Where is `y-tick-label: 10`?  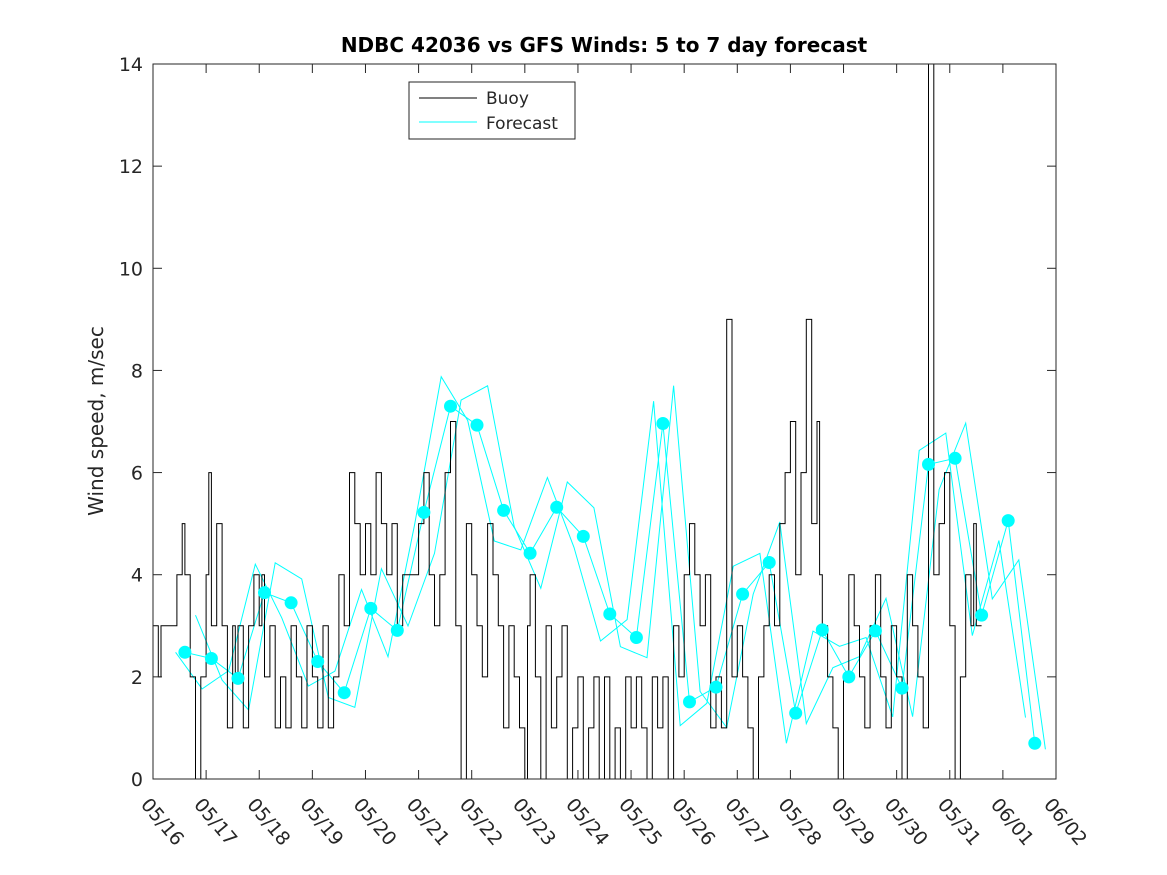 y-tick-label: 10 is located at coordinates (131, 269).